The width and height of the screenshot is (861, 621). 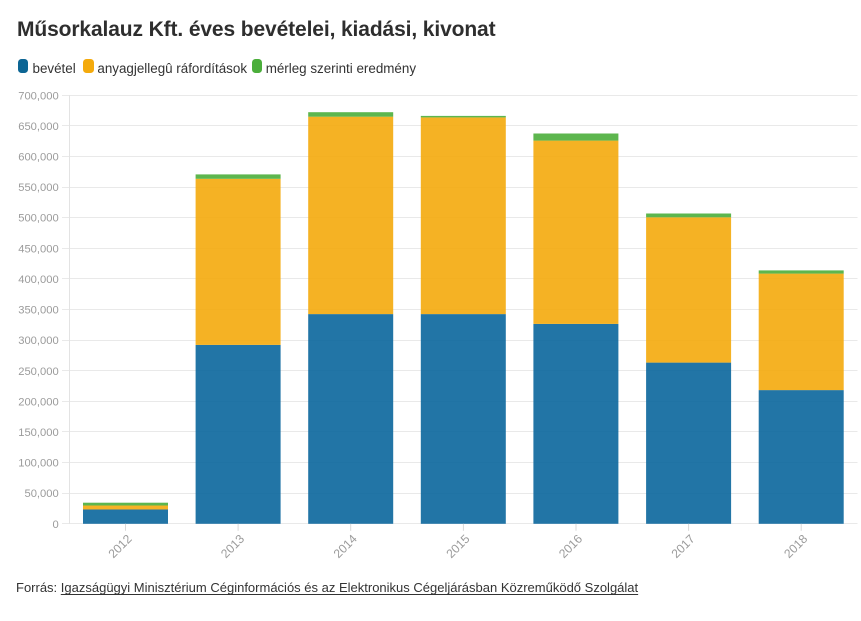 What do you see at coordinates (41, 494) in the screenshot?
I see `svg-text: 50,000` at bounding box center [41, 494].